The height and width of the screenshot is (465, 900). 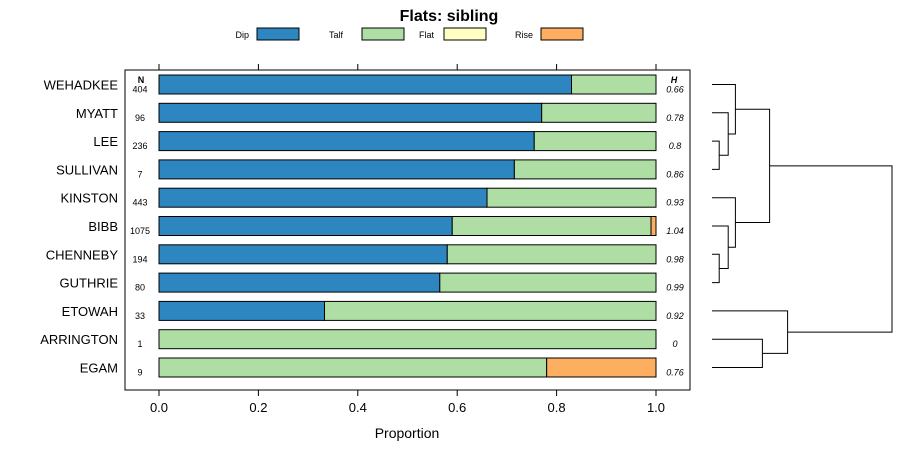 I want to click on chart-title: Flats: sibling, so click(x=449, y=16).